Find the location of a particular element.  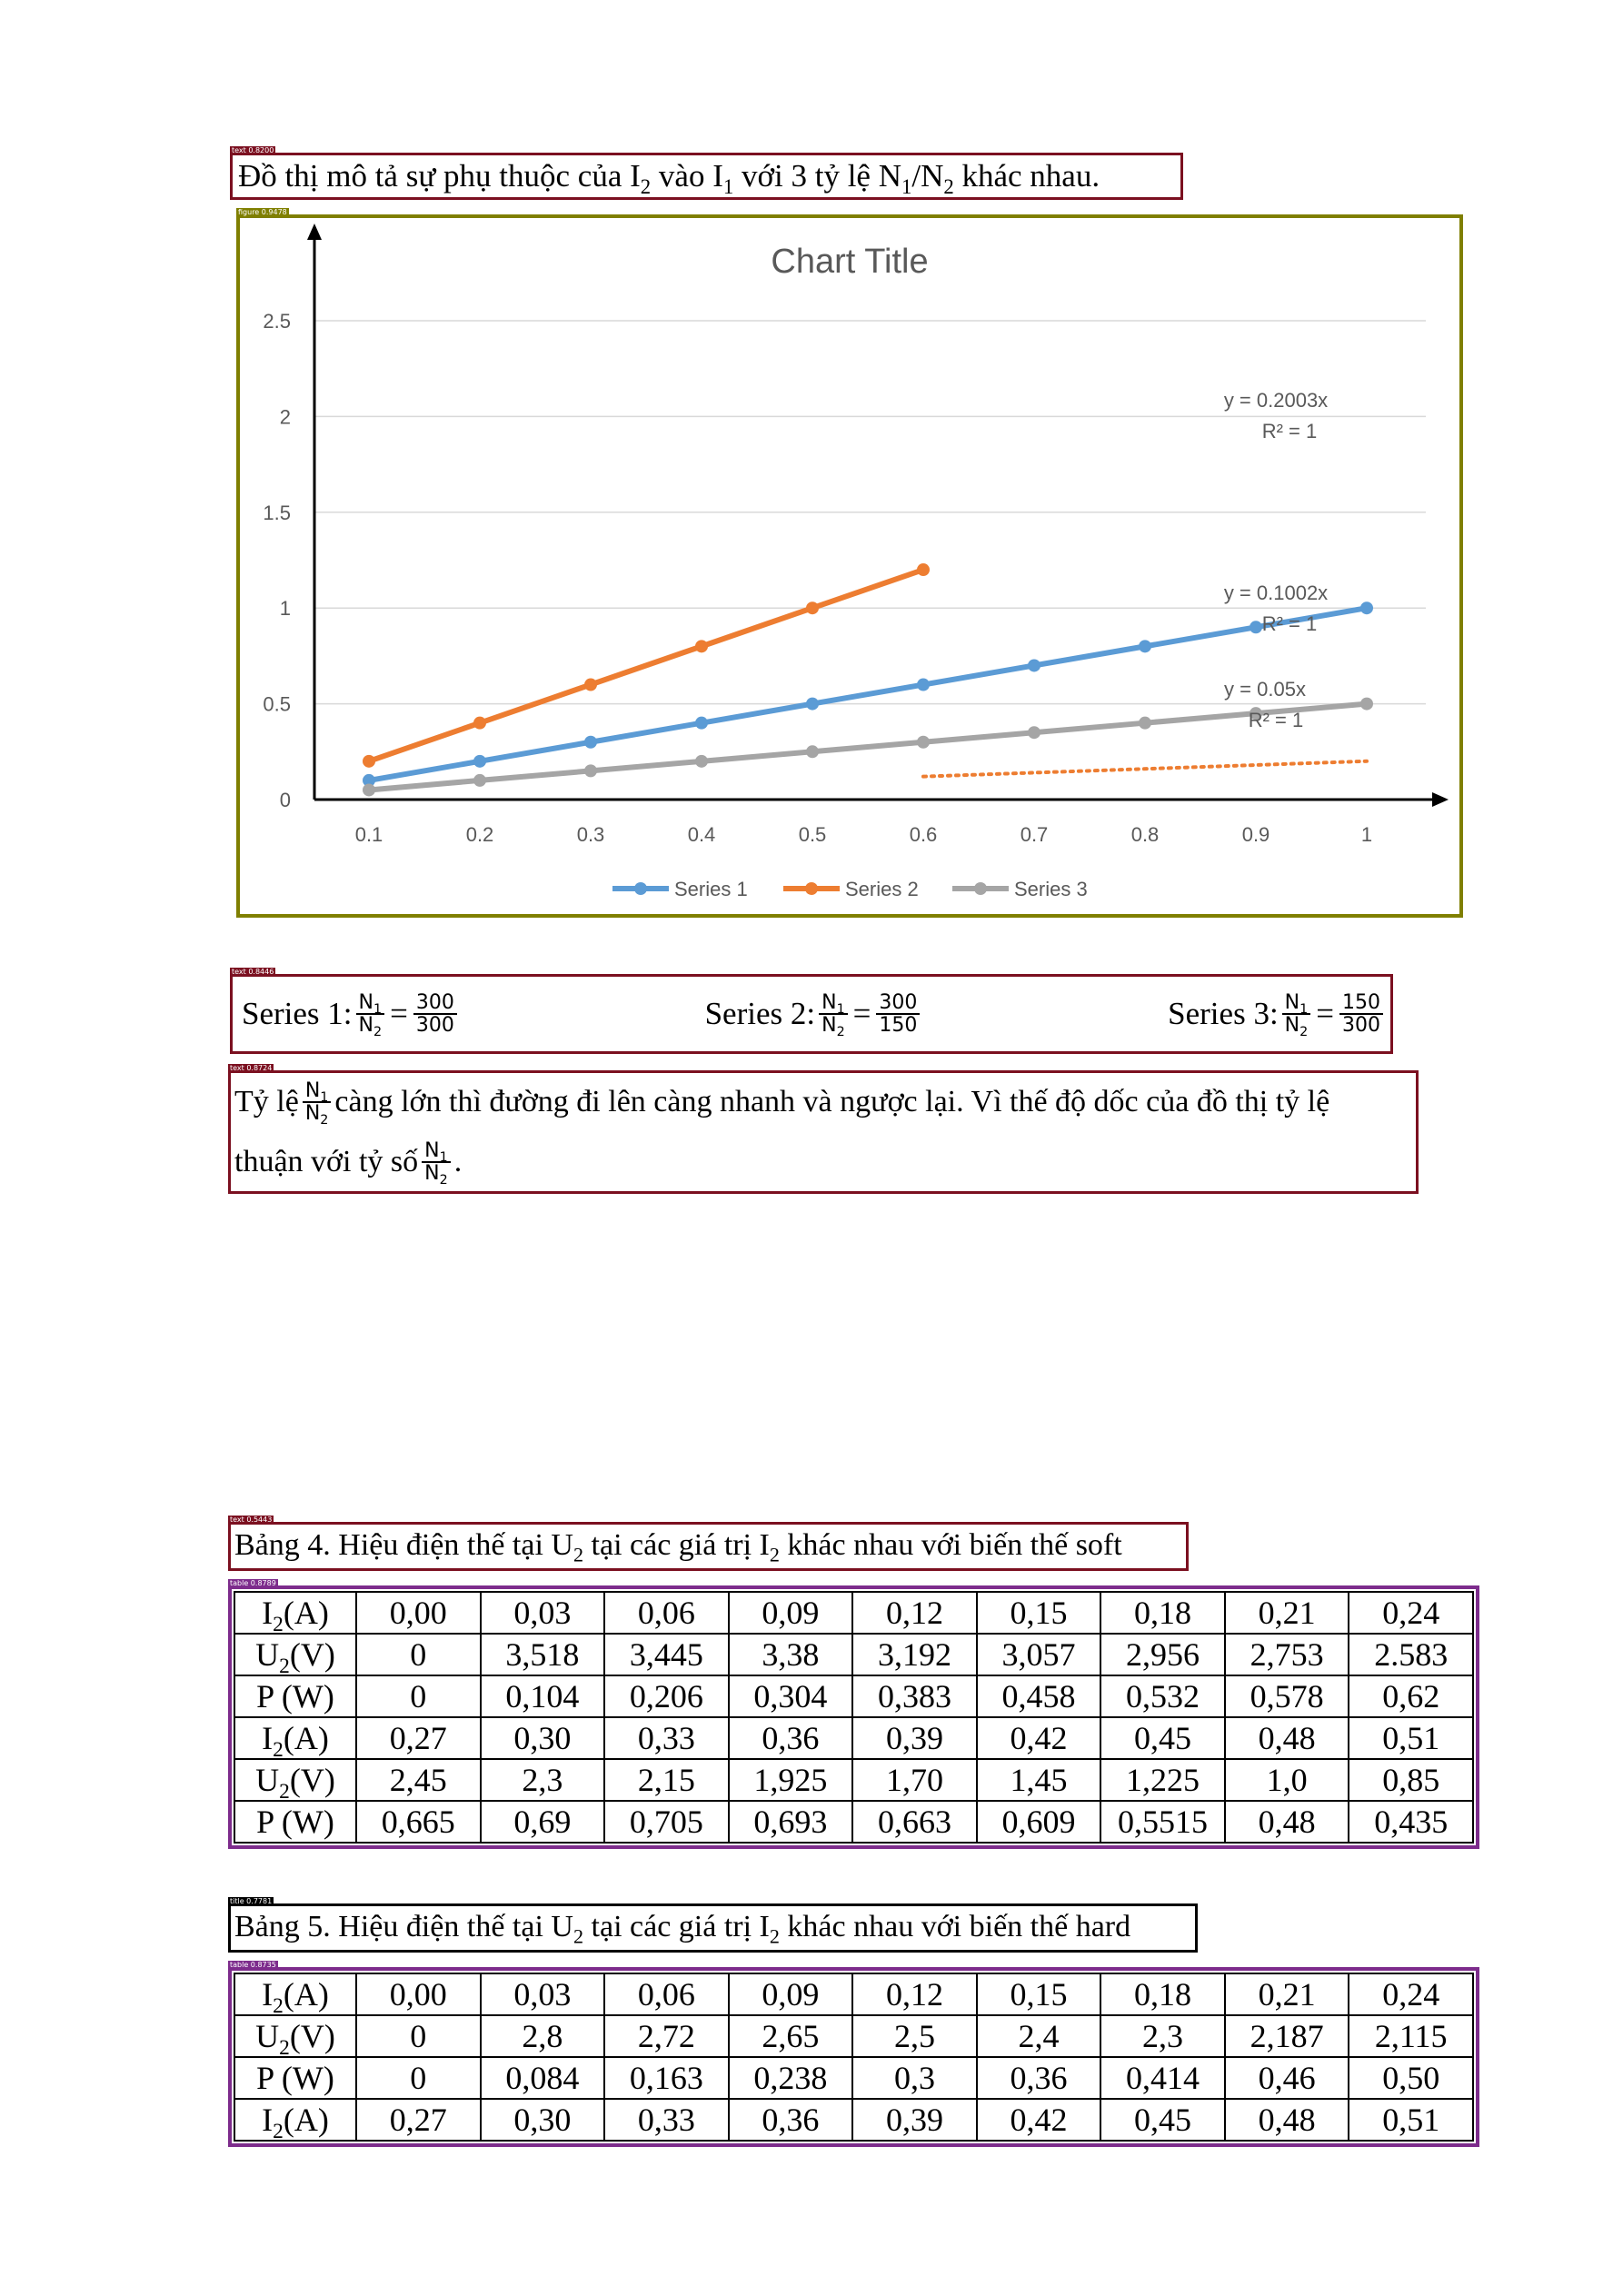

table-cell: 0,33 is located at coordinates (666, 1738).